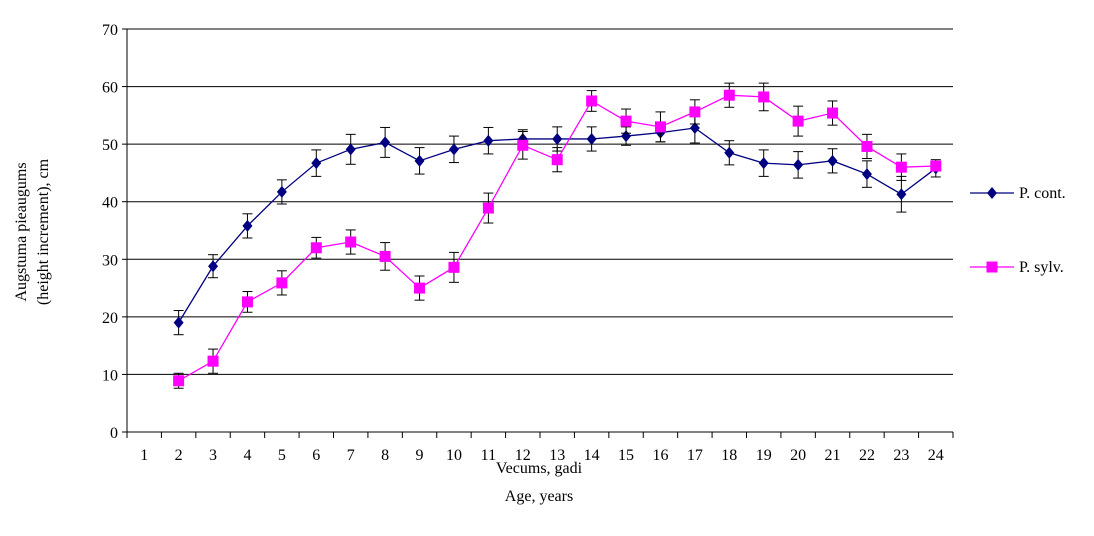 The image size is (1094, 536). Describe the element at coordinates (729, 455) in the screenshot. I see `x-tick-label: 18` at that location.